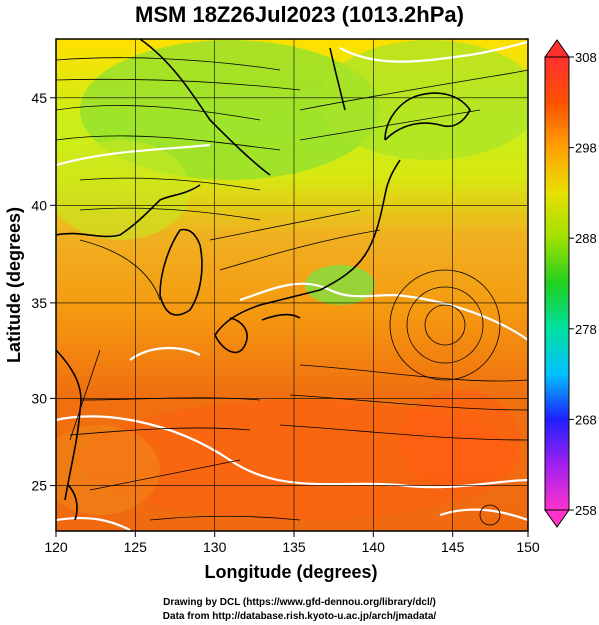  Describe the element at coordinates (557, 48) in the screenshot. I see `colorbar-max-arrow` at that location.